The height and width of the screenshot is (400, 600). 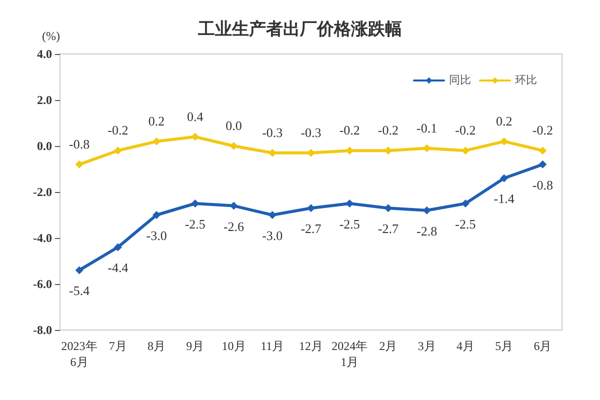 I want to click on x-tick-label: 12月, so click(x=311, y=346).